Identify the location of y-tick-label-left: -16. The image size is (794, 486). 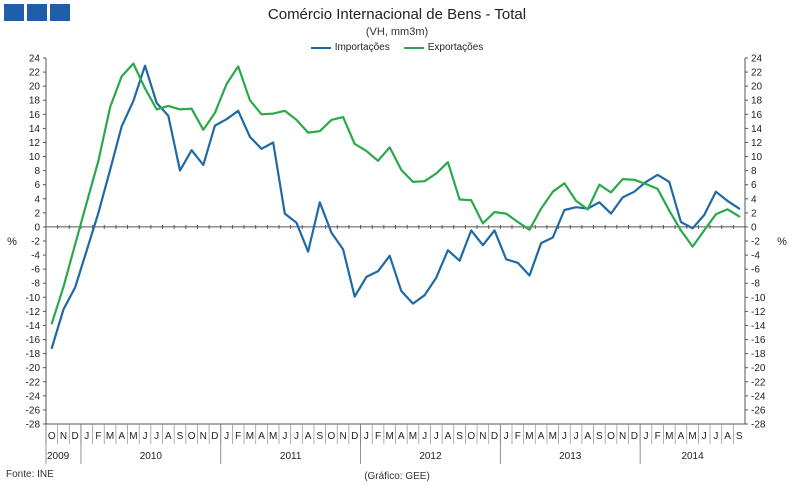
(33, 340).